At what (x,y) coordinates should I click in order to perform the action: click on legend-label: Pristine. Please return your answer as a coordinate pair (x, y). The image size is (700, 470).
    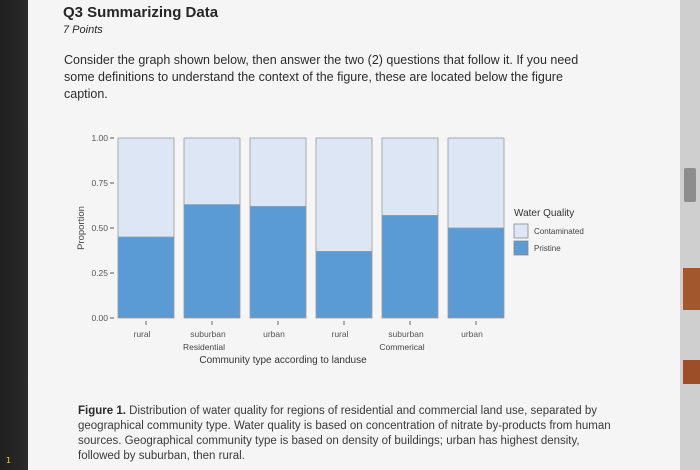
    Looking at the image, I should click on (547, 248).